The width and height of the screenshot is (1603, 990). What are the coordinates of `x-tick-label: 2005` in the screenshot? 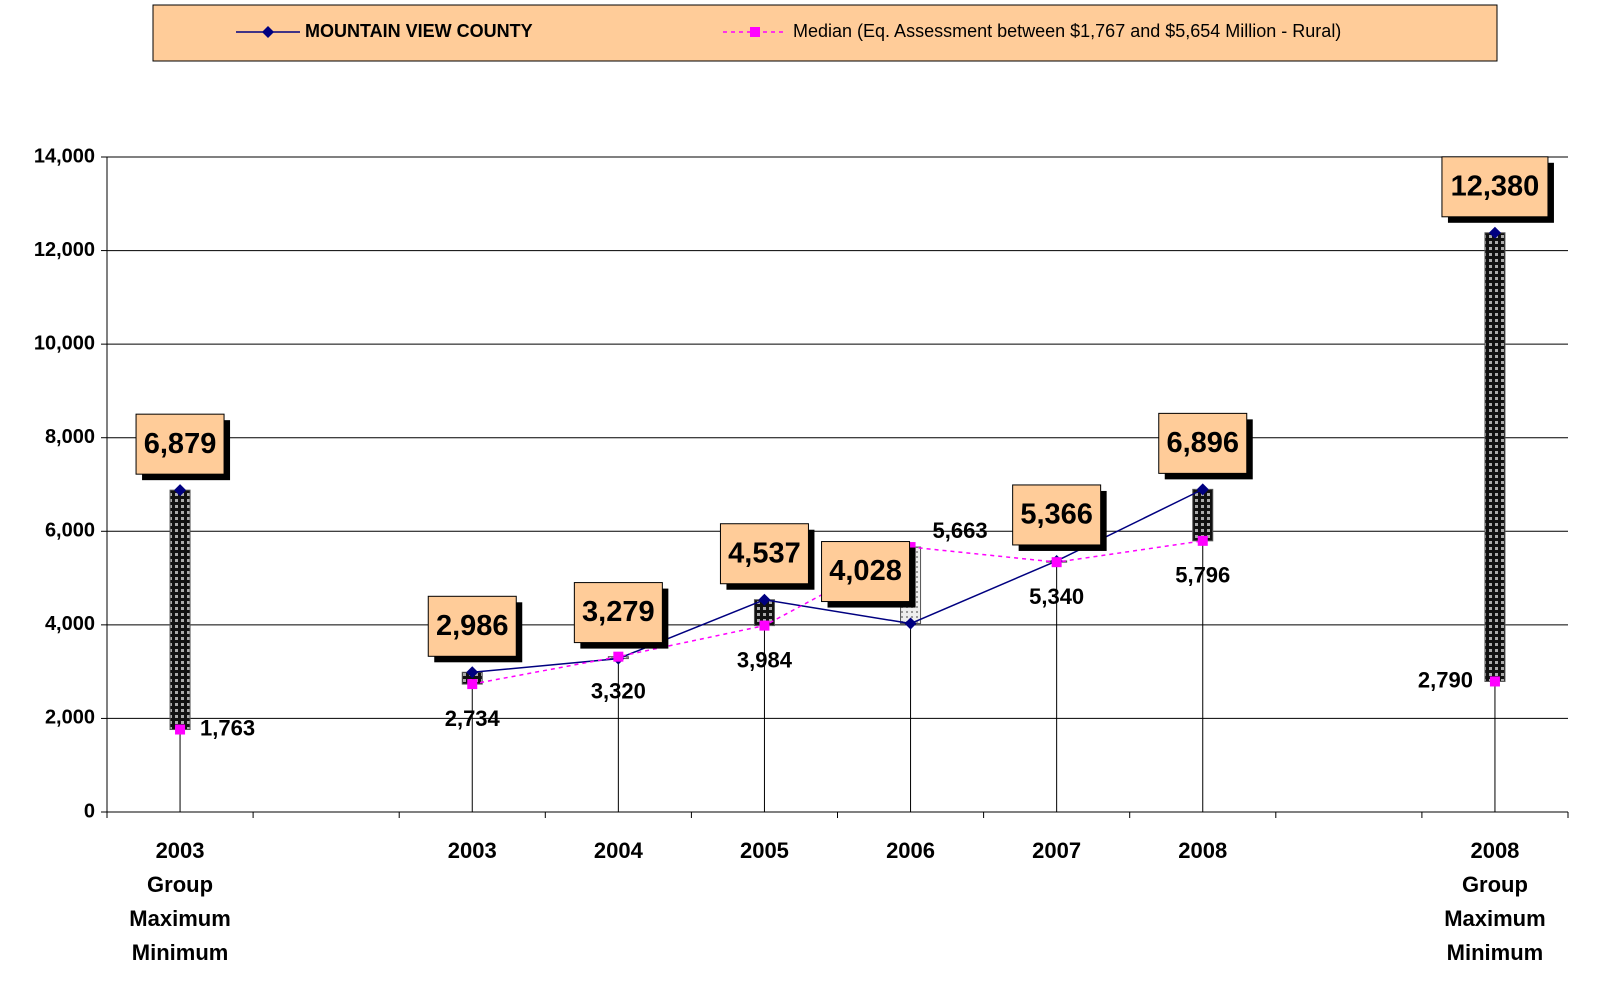 It's located at (764, 850).